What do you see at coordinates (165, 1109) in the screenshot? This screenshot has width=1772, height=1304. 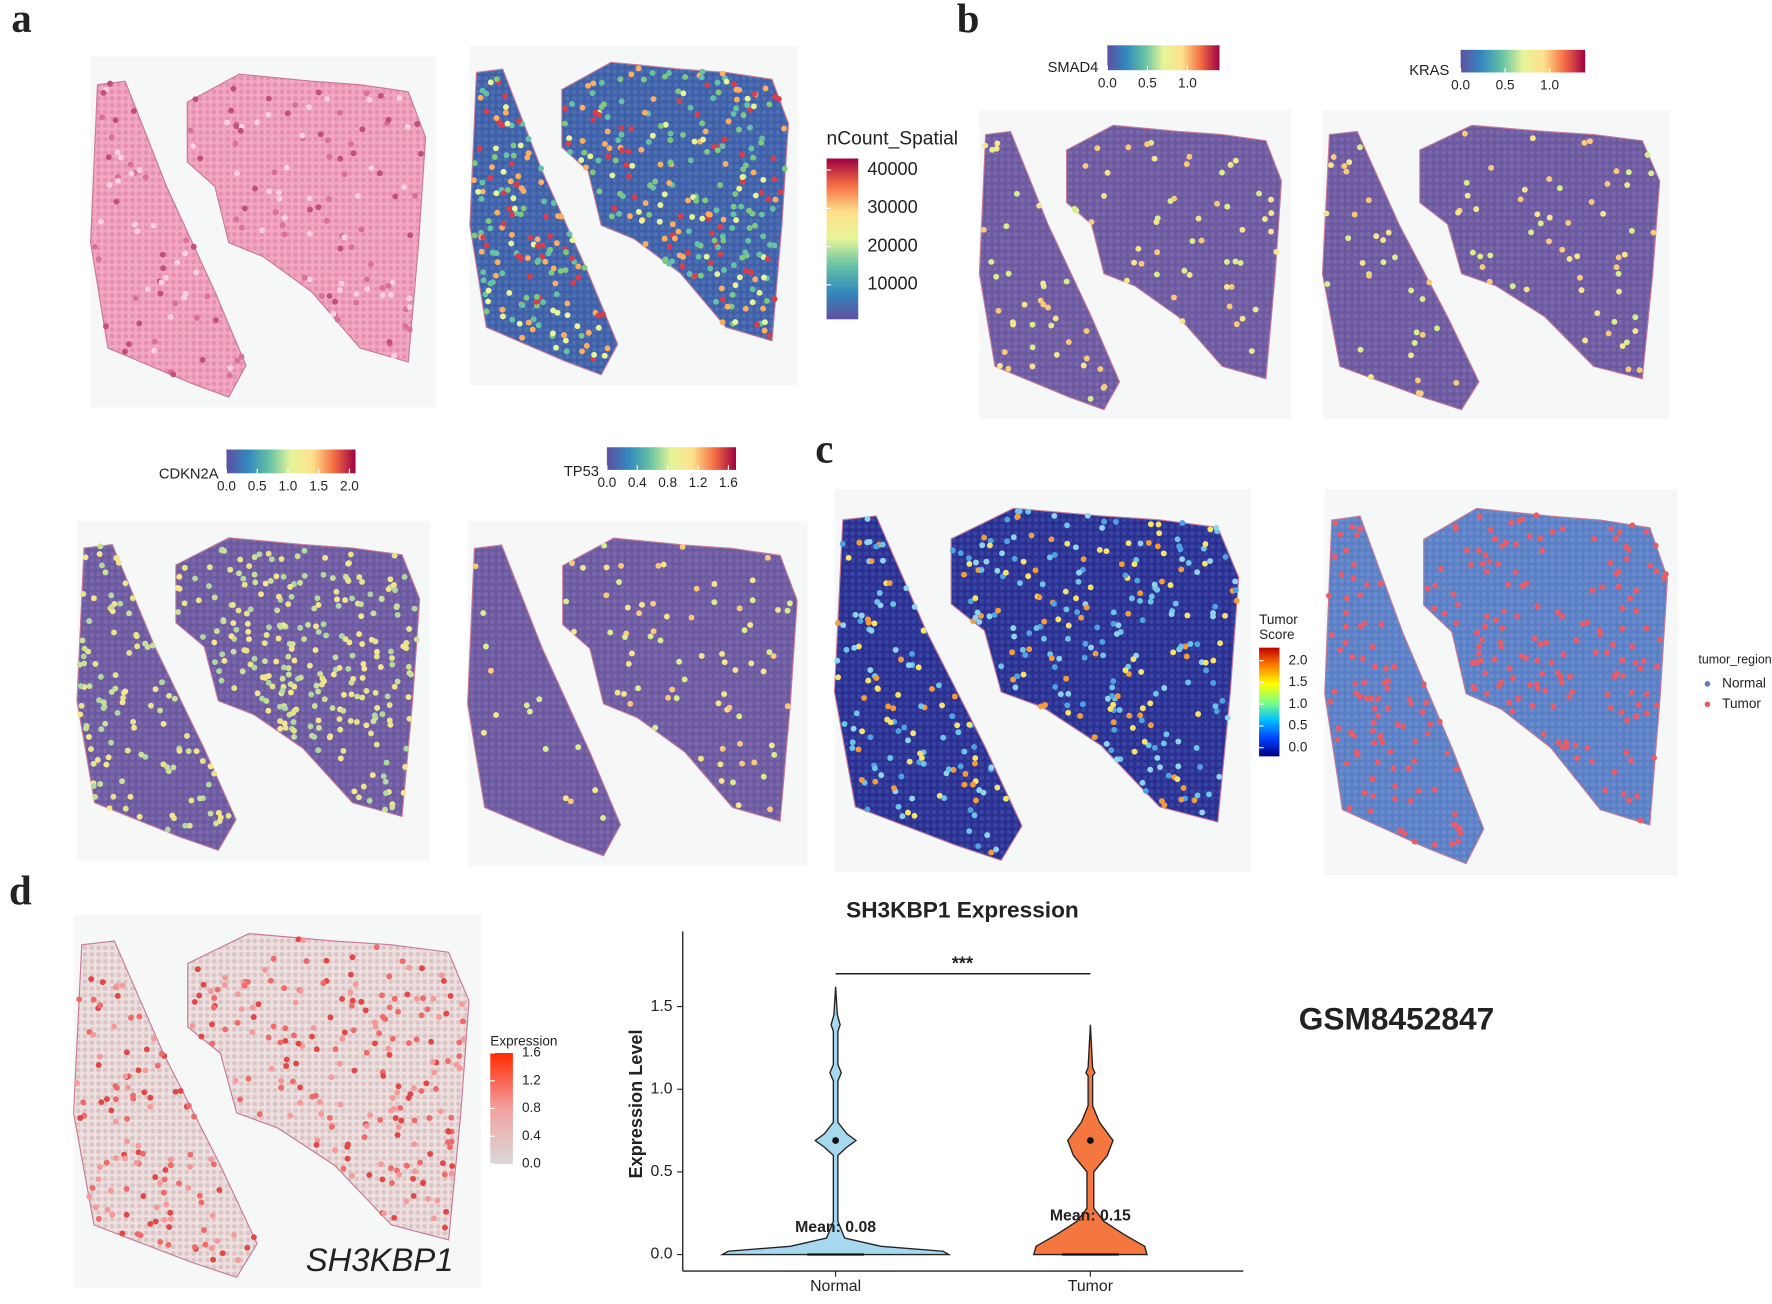 I see `tissue-section` at bounding box center [165, 1109].